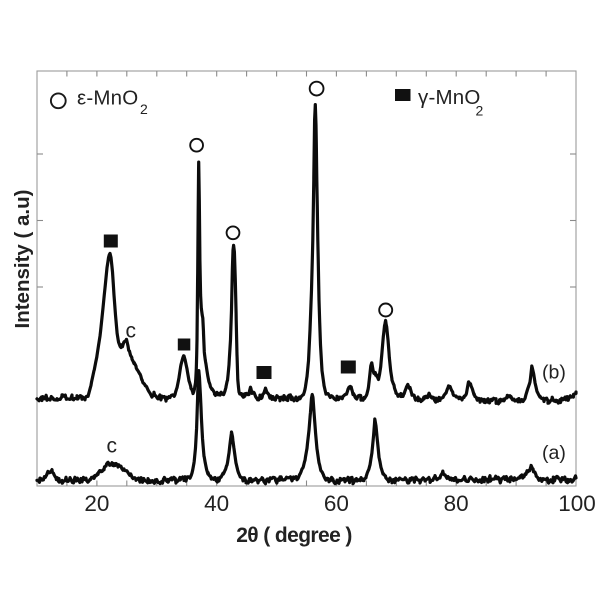 This screenshot has height=605, width=600. What do you see at coordinates (449, 97) in the screenshot?
I see `svg-text: γ-MnO` at bounding box center [449, 97].